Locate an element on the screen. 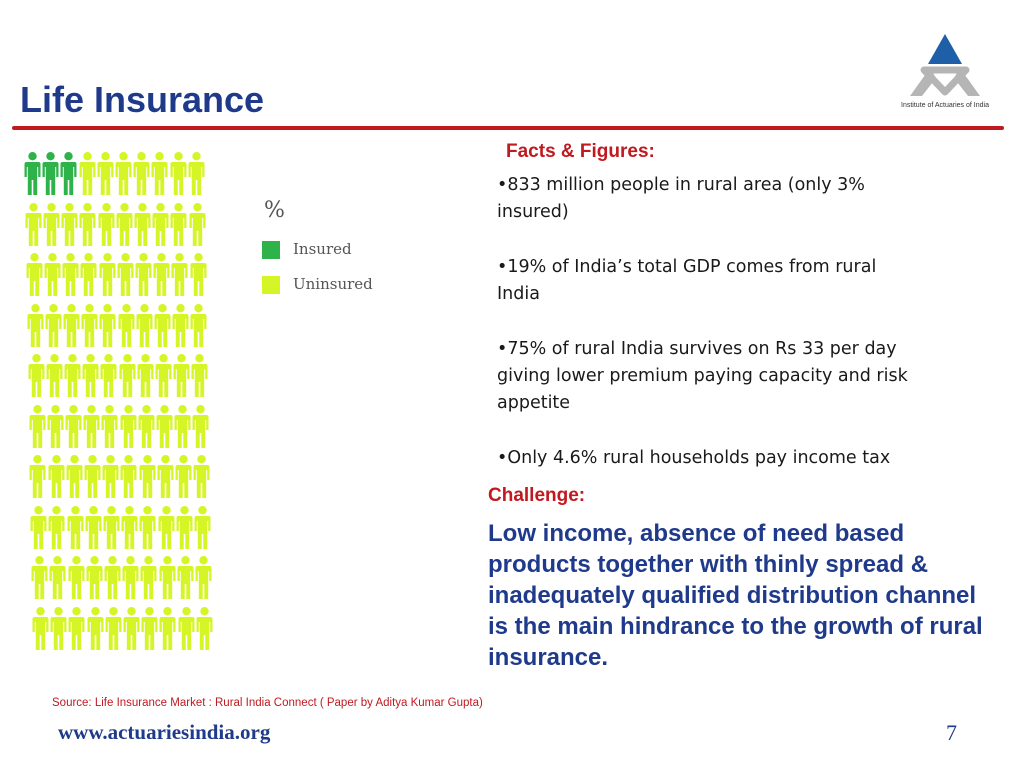 The image size is (1024, 768). legend-unit: % is located at coordinates (274, 210).